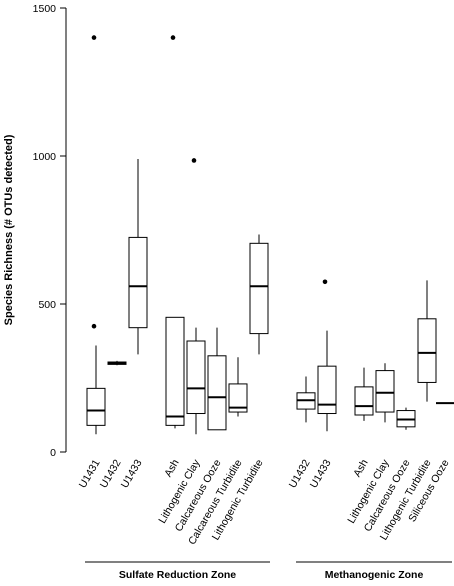 This screenshot has width=454, height=586. I want to click on y-tick-group: 0 500 1000 1500, so click(49, 231).